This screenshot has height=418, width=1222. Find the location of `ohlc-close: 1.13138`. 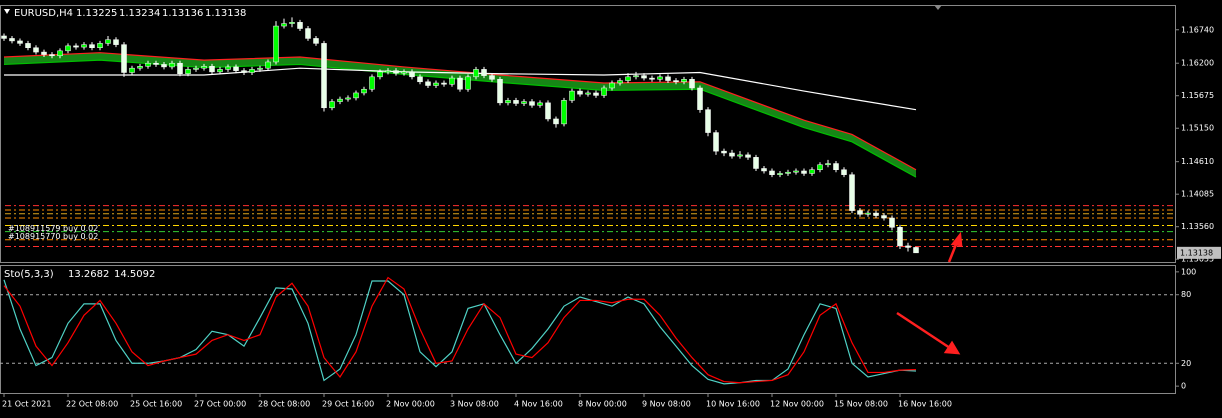

ohlc-close: 1.13138 is located at coordinates (225, 13).